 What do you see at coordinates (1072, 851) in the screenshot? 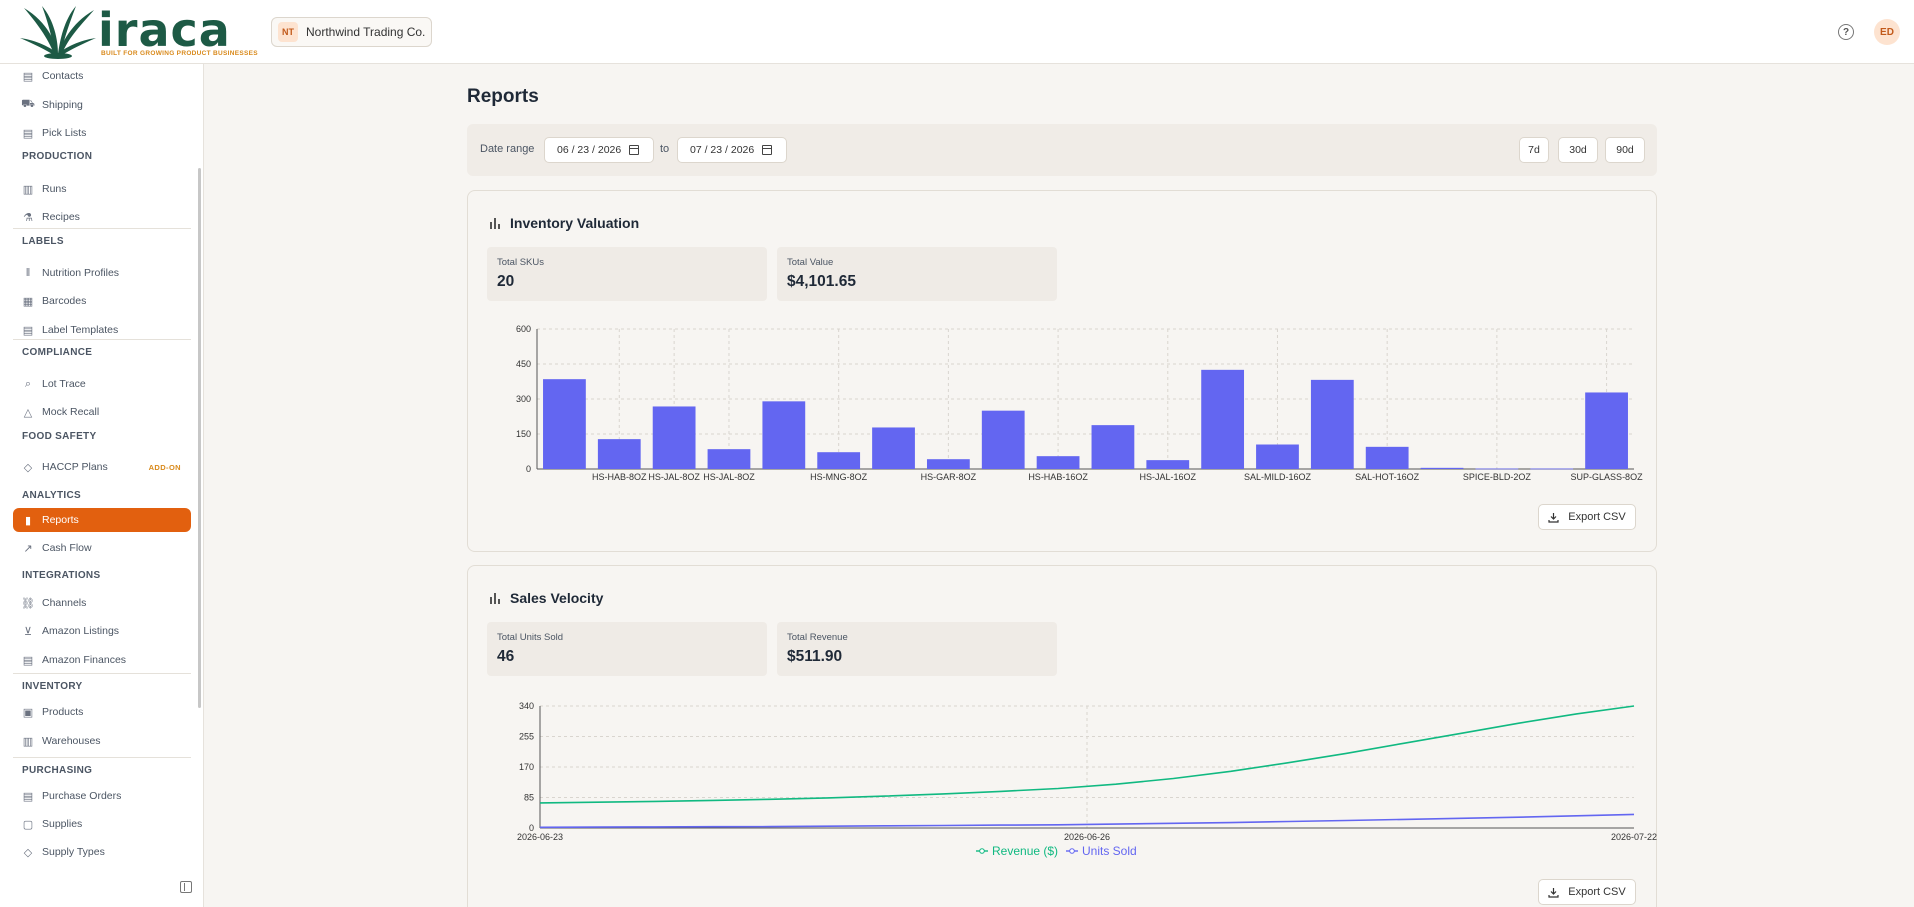
I see `legend-marker` at bounding box center [1072, 851].